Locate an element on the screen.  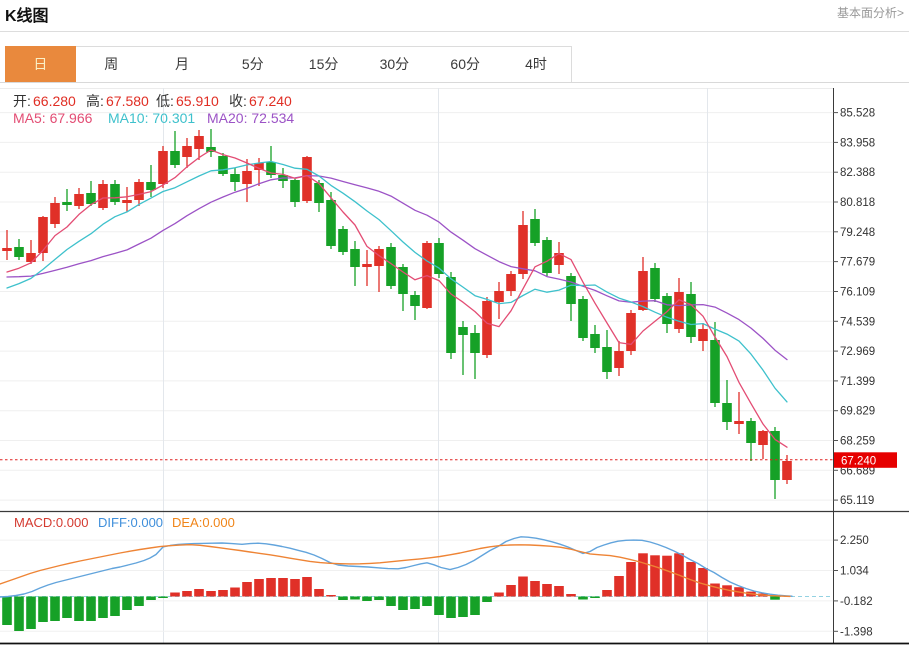
svg-text: 68.259 is located at coordinates (857, 442).